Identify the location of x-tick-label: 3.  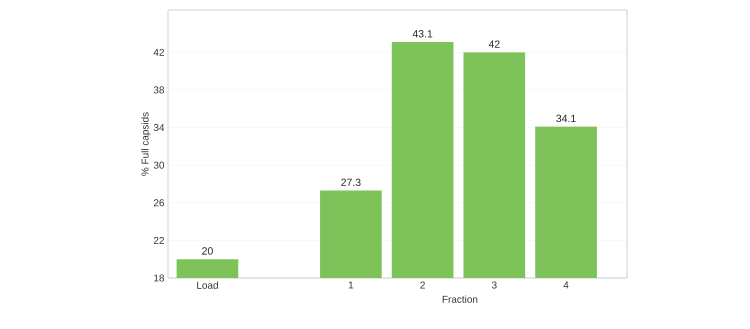
(494, 285).